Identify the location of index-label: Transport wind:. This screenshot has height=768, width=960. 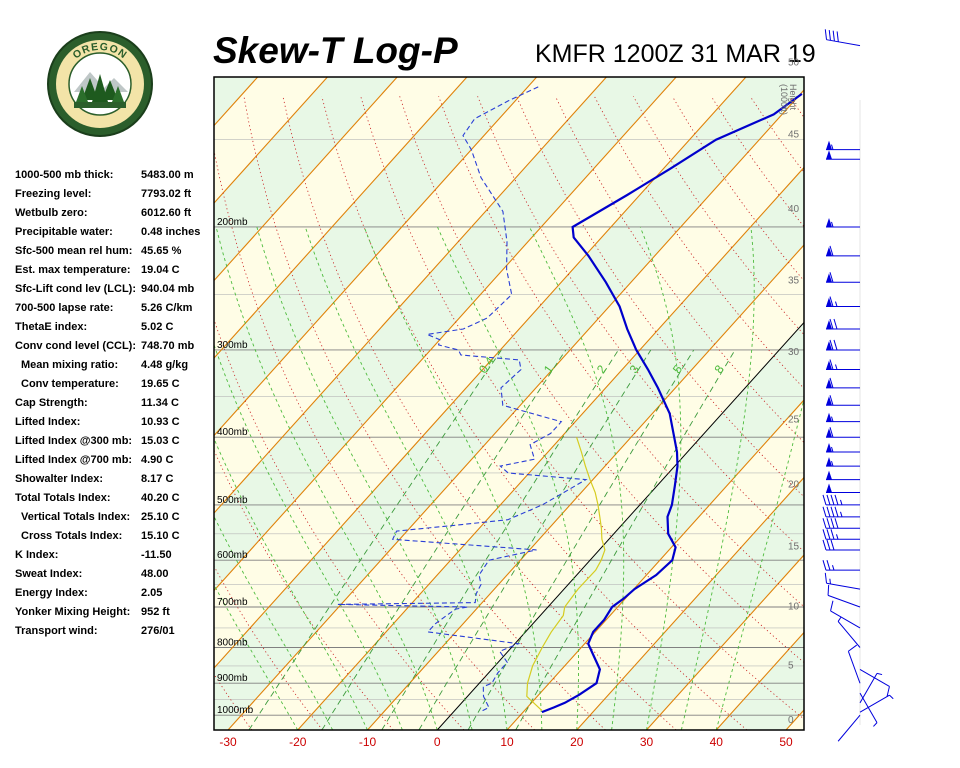
(56, 631).